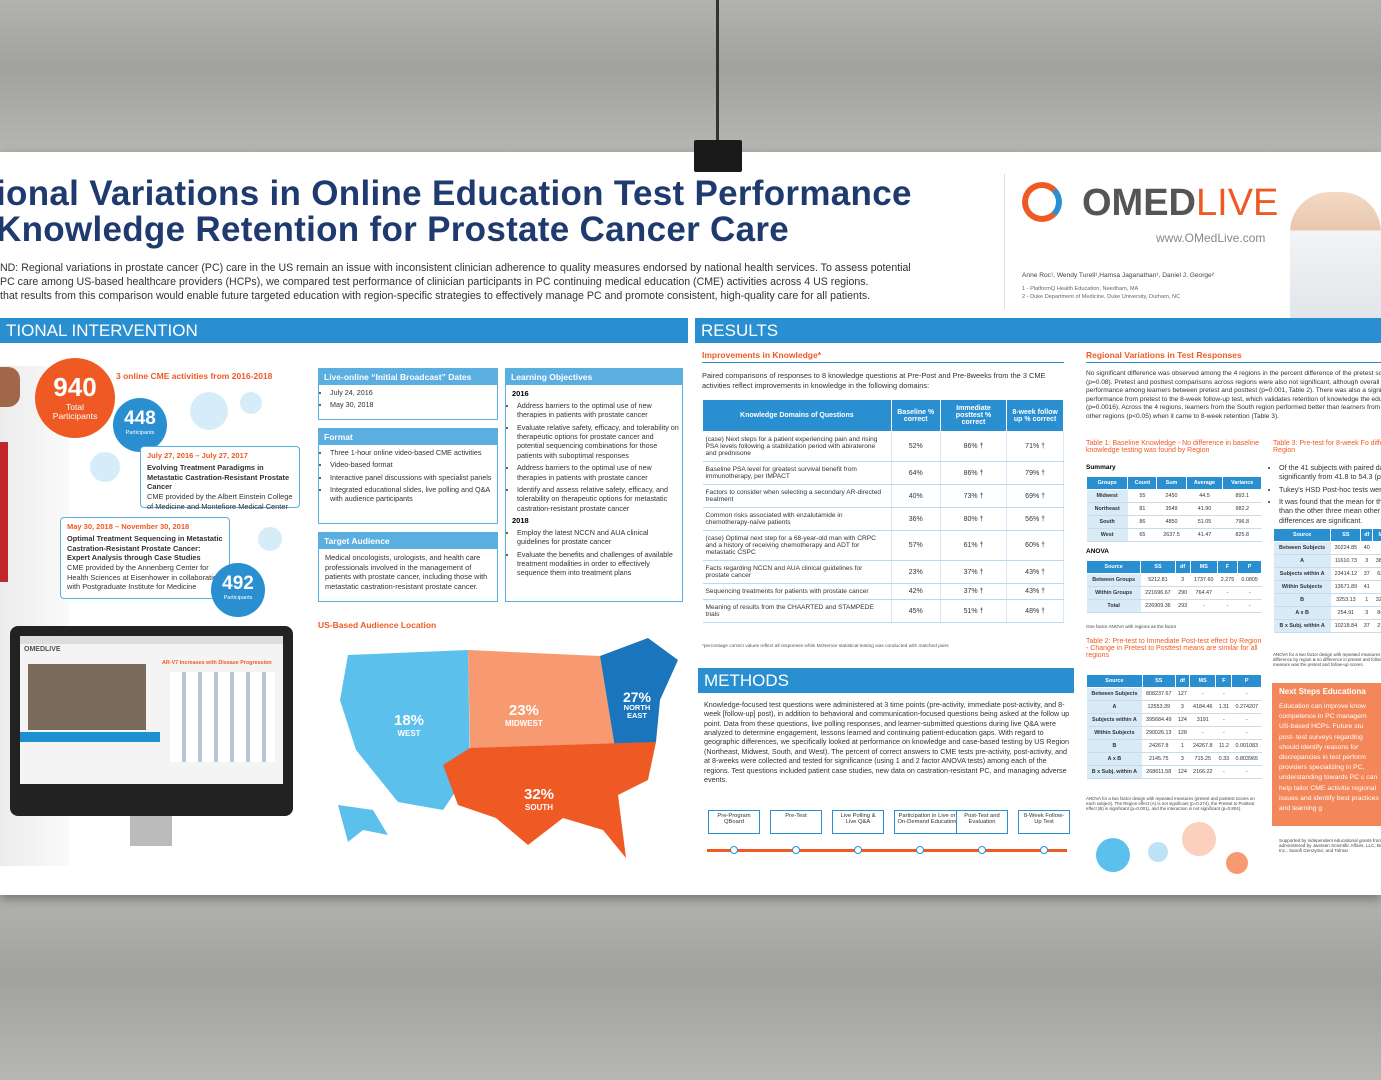 This screenshot has width=1381, height=1080. I want to click on cell: Between Groups, so click(1113, 580).